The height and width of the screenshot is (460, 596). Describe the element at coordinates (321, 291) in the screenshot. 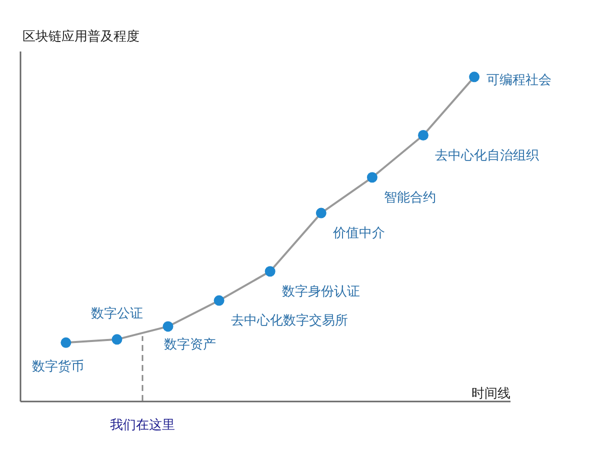

I see `annotation: 数字身份认证` at that location.